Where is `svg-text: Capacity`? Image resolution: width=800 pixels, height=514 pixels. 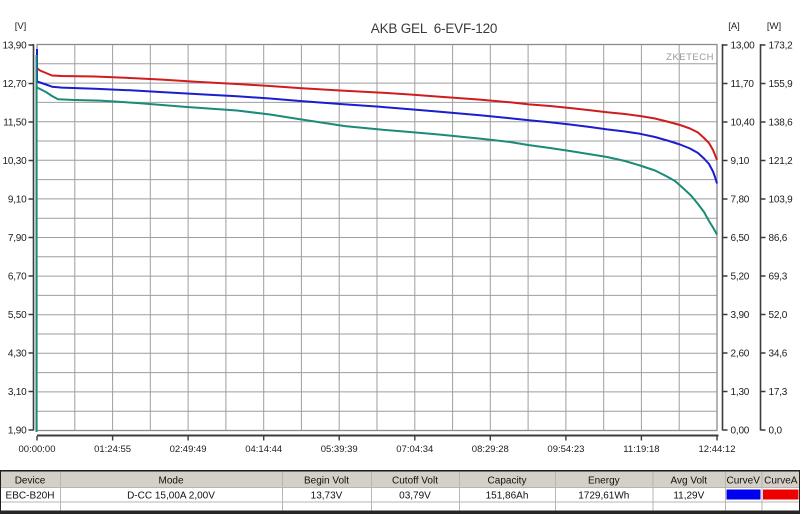 svg-text: Capacity is located at coordinates (507, 481).